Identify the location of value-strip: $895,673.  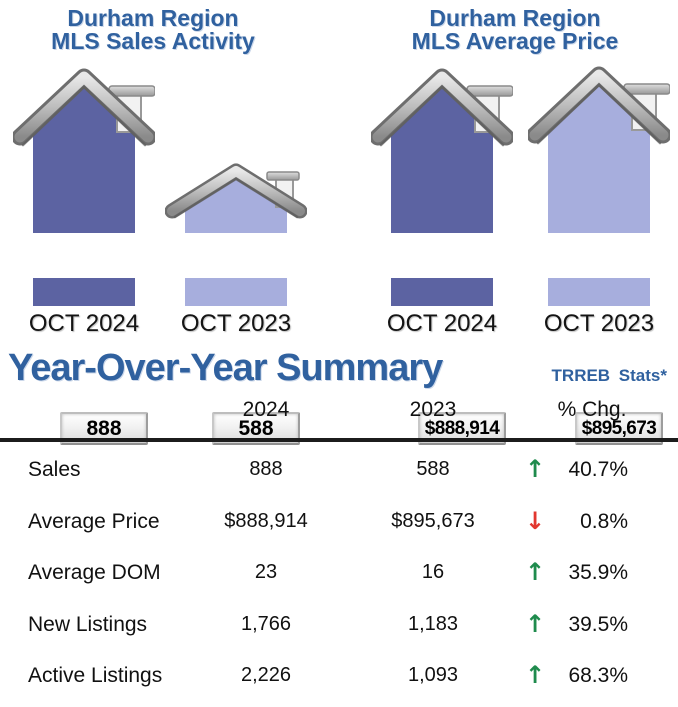
(605, 339).